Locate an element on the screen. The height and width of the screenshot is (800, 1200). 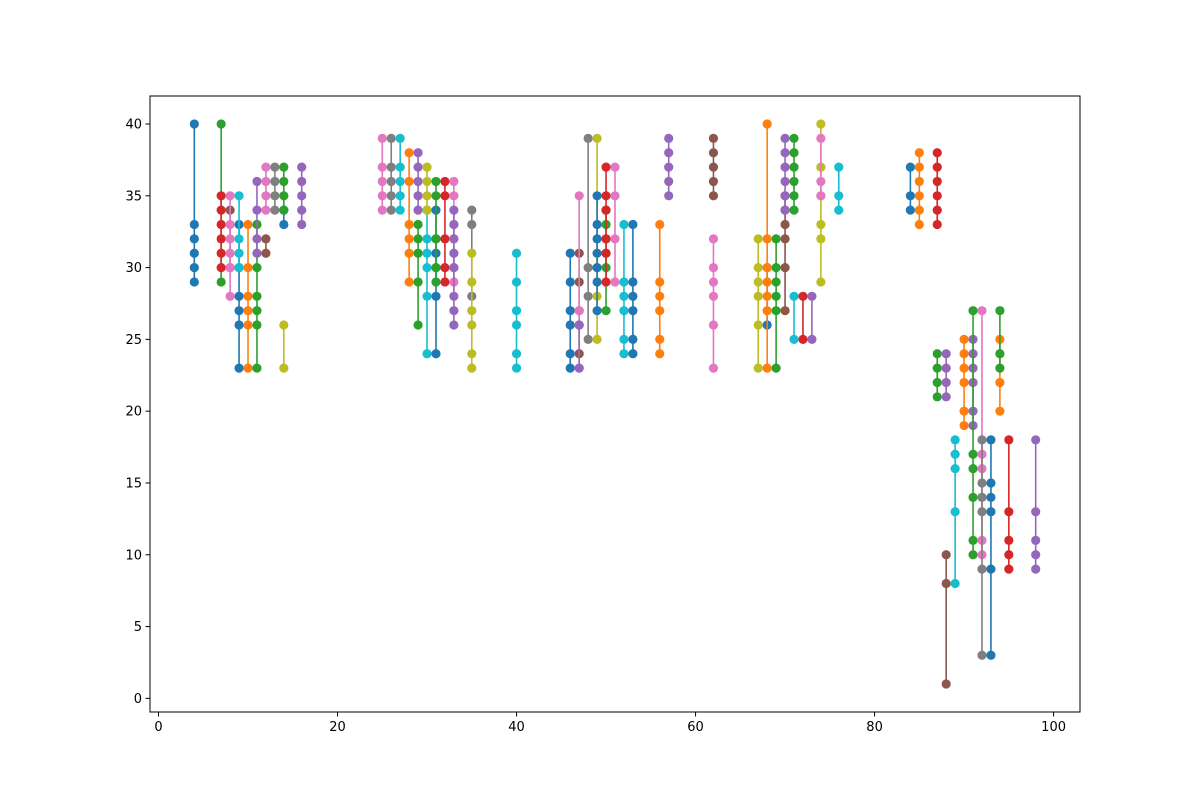
x-tick-label: 60 is located at coordinates (695, 727).